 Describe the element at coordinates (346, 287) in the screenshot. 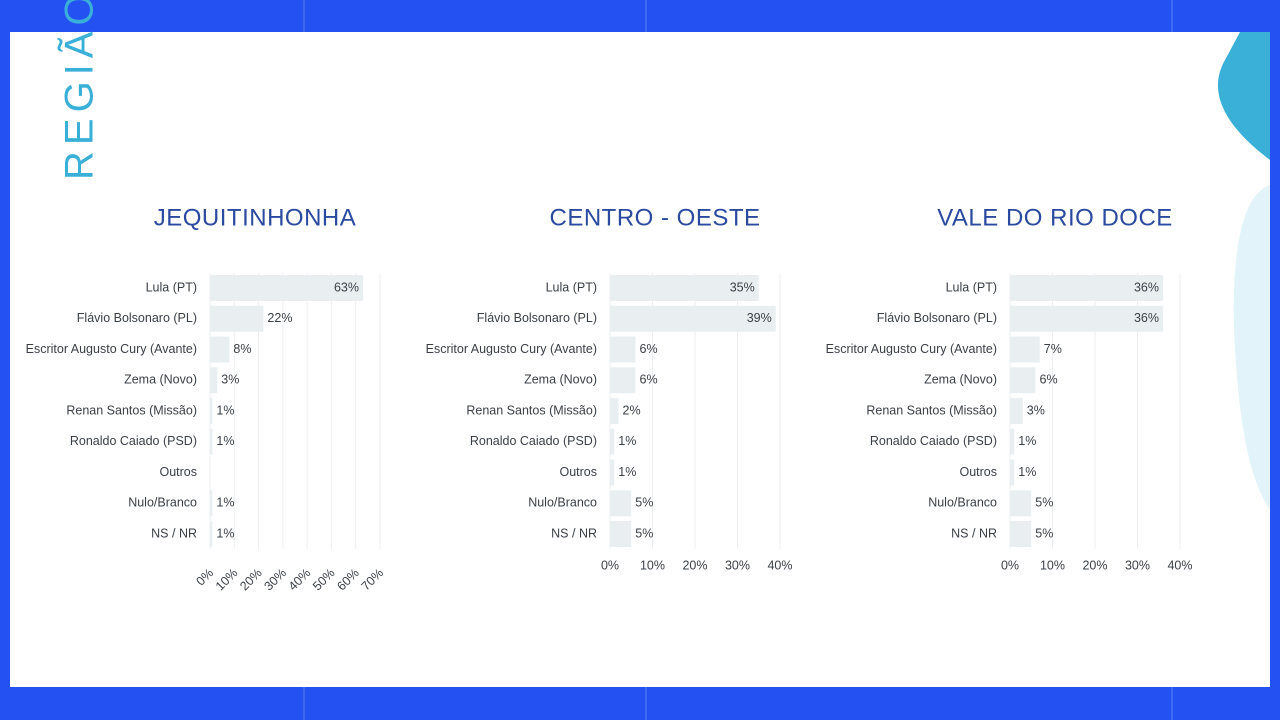

I see `value-label: 63%` at that location.